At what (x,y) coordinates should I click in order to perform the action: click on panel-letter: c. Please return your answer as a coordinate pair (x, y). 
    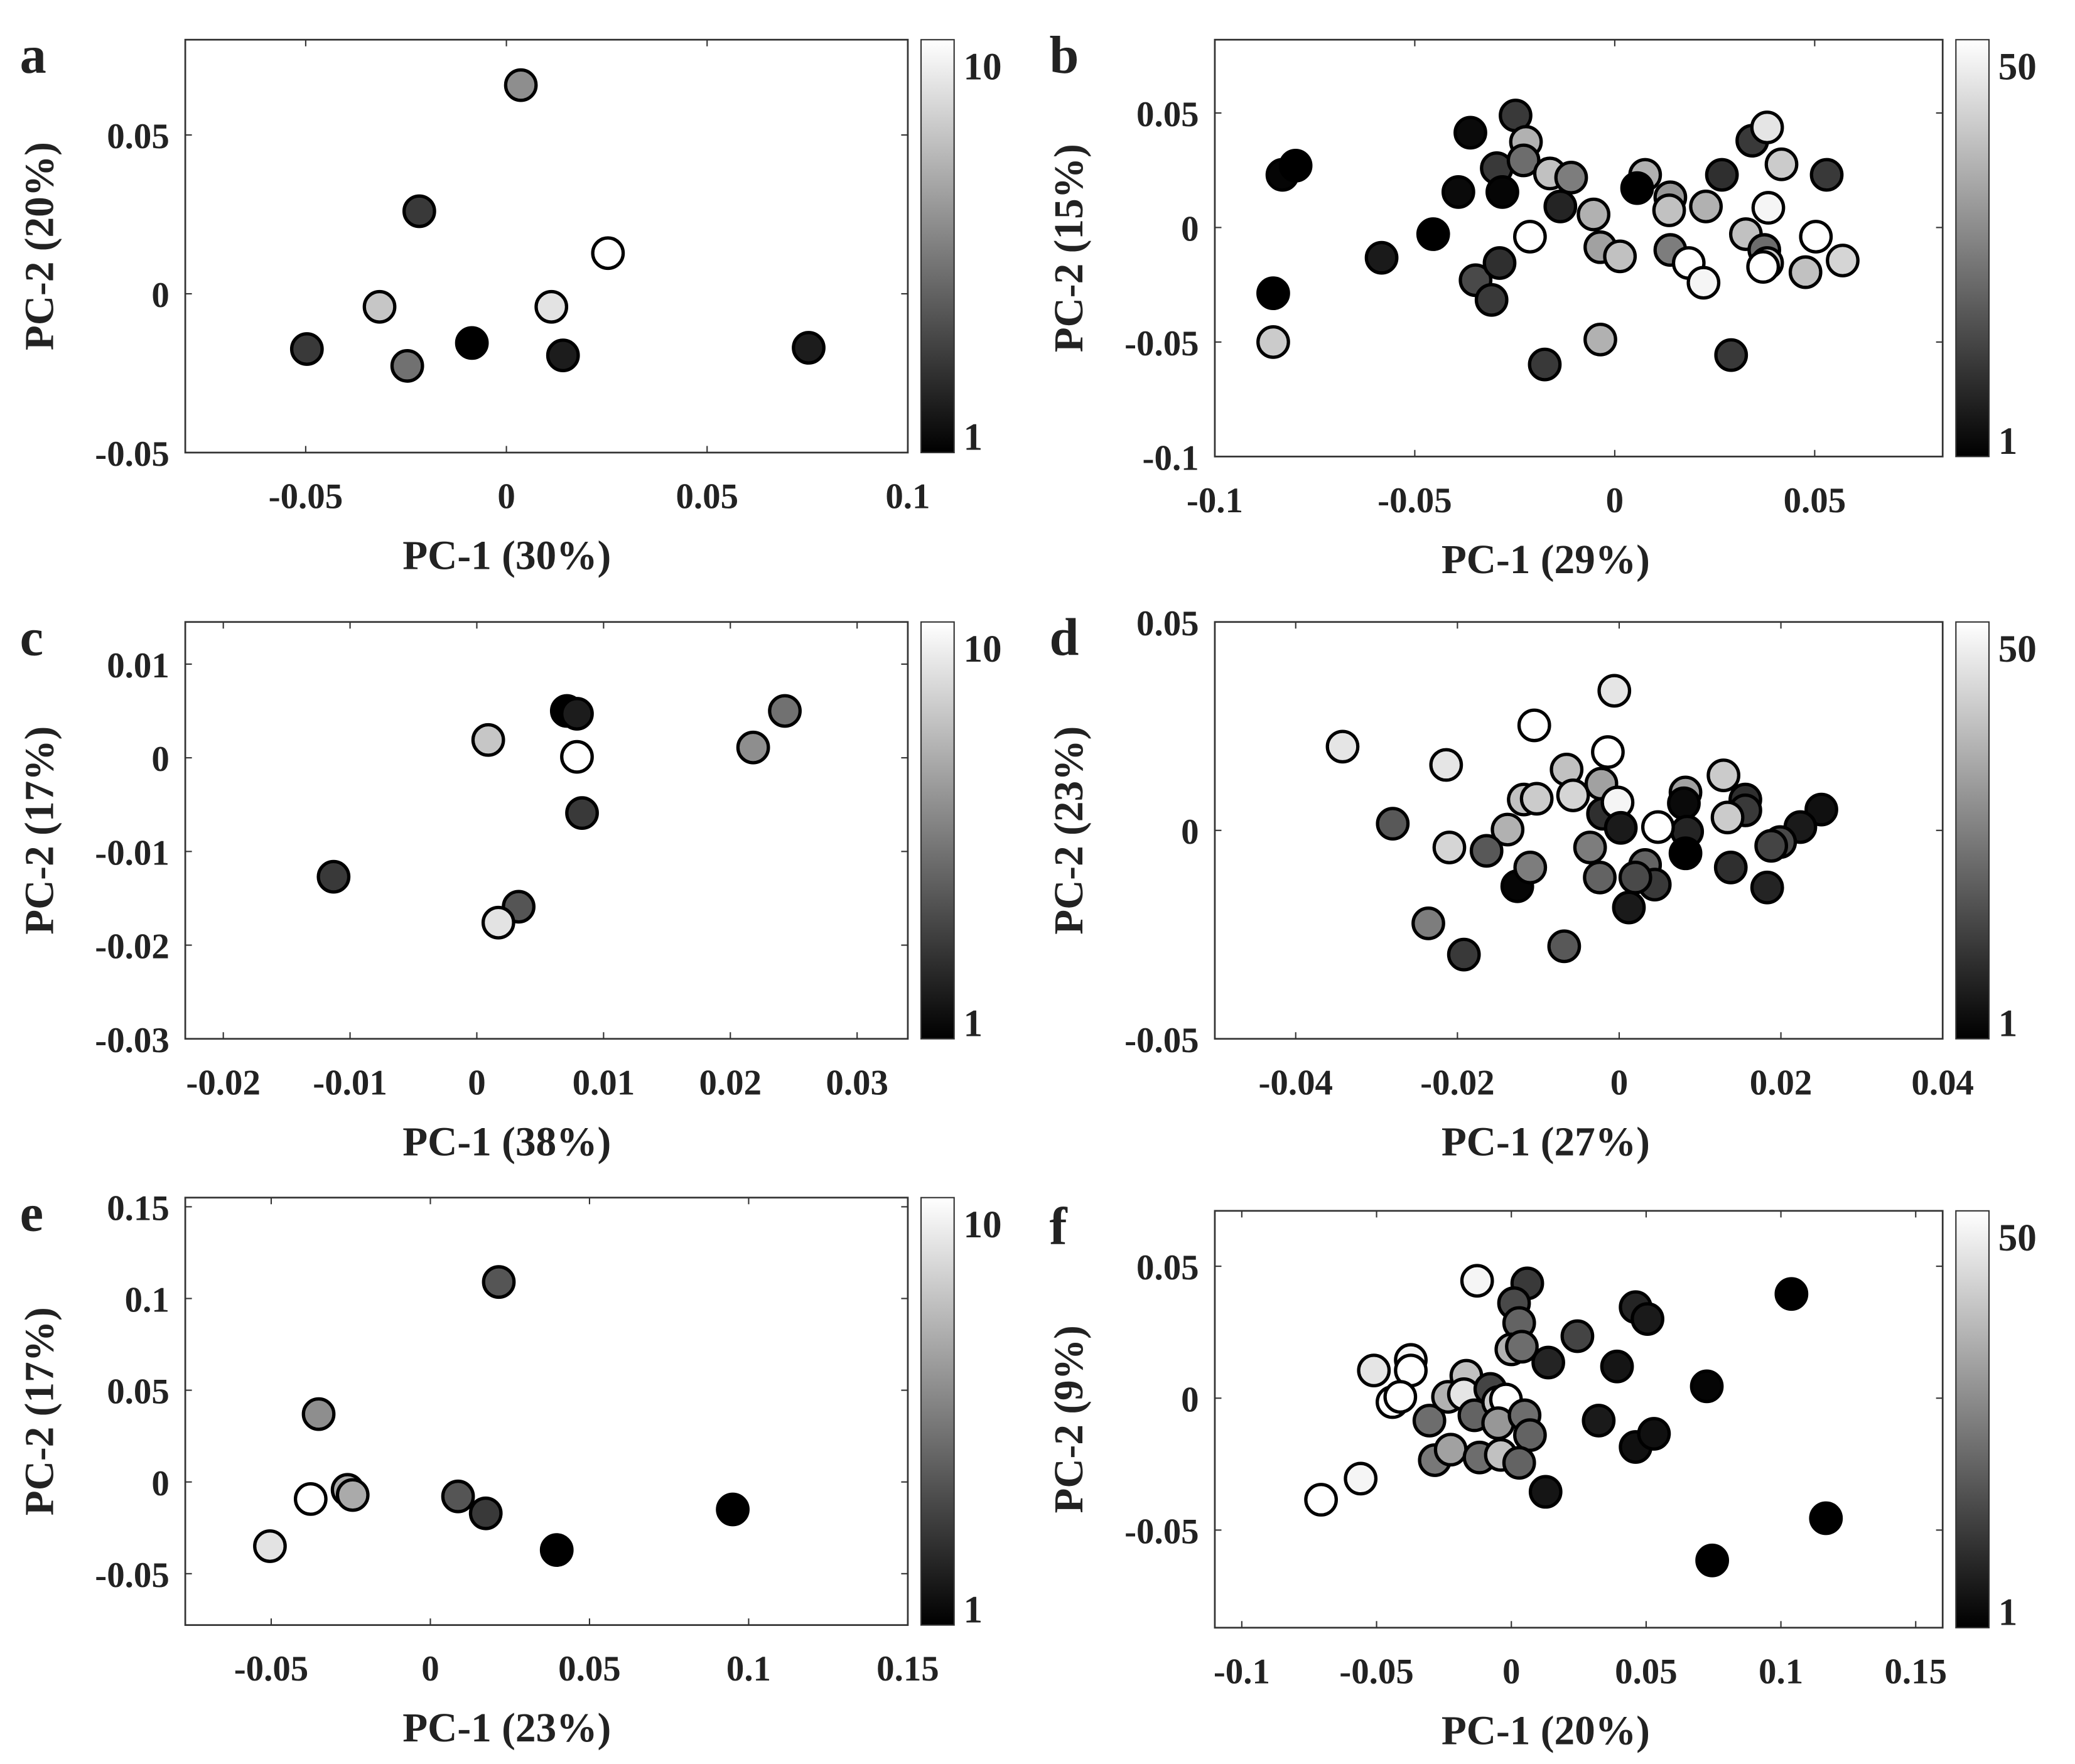
    Looking at the image, I should click on (32, 637).